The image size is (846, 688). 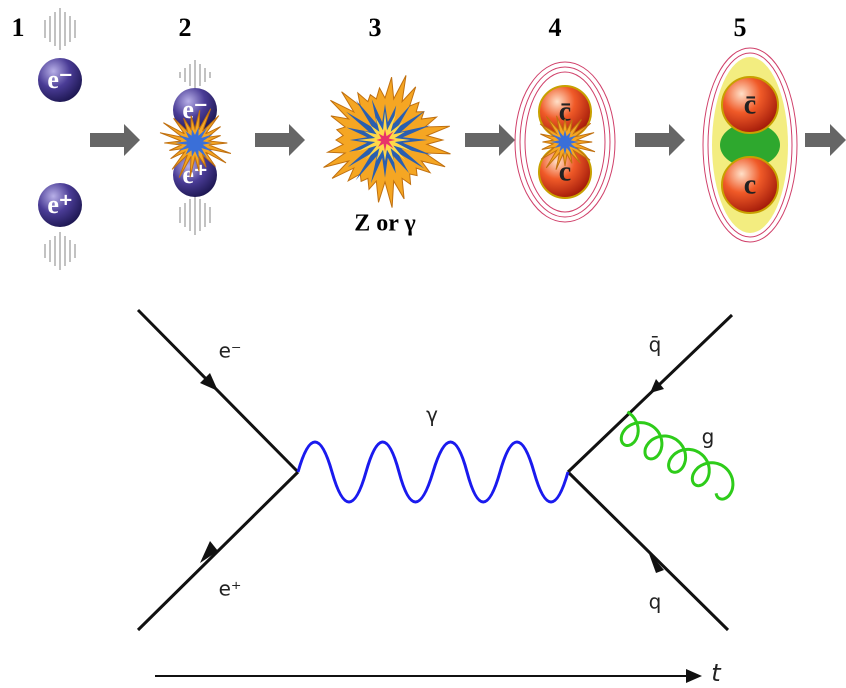 What do you see at coordinates (555, 27) in the screenshot?
I see `step-number: 4` at bounding box center [555, 27].